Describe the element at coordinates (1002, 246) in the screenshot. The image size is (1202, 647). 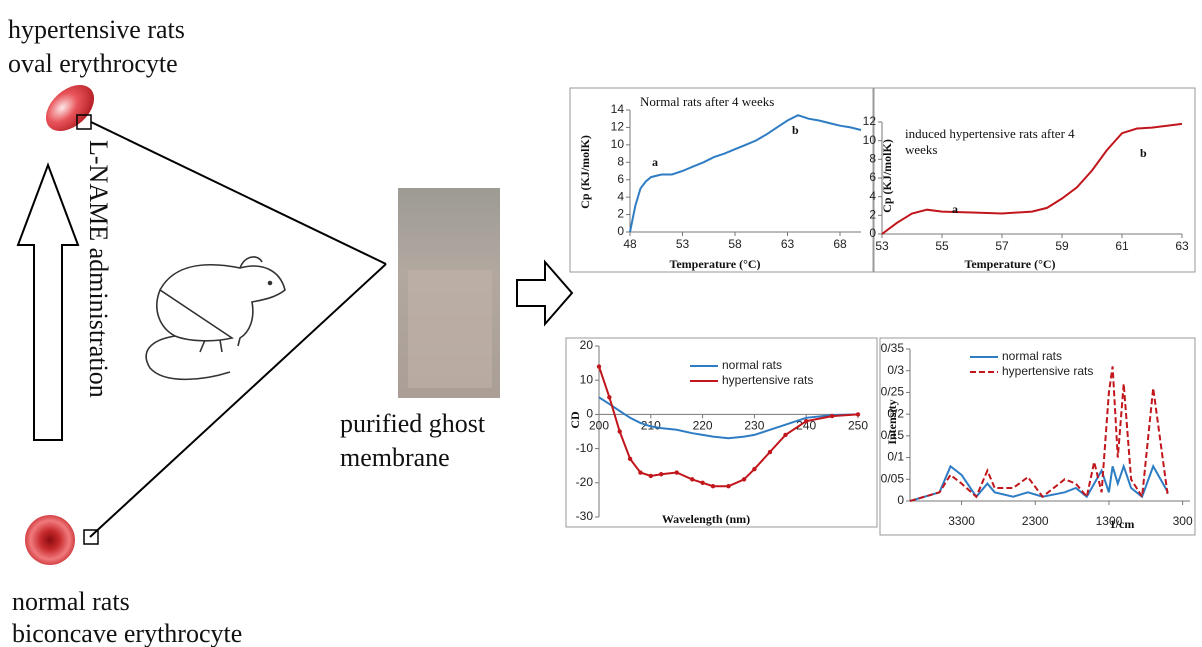
I see `x-tick-label: 57` at that location.